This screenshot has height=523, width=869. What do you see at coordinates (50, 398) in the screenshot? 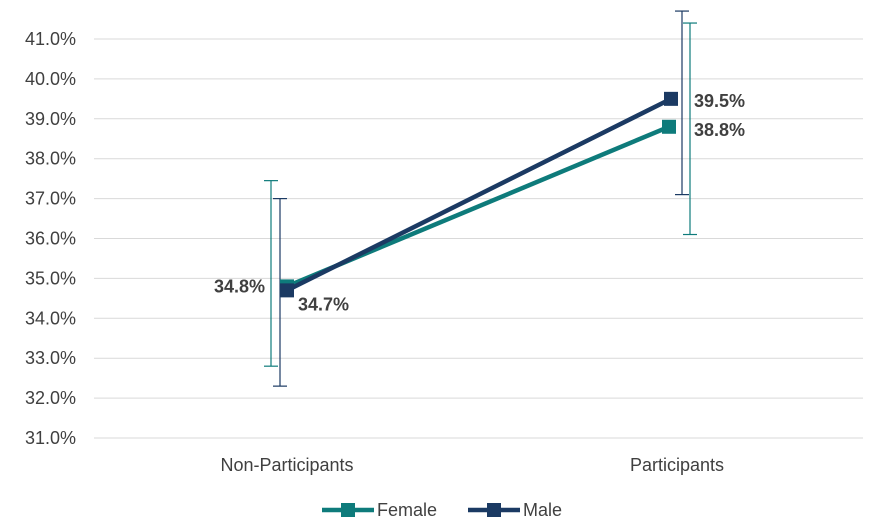
I see `y-tick-label: 32.0%` at bounding box center [50, 398].